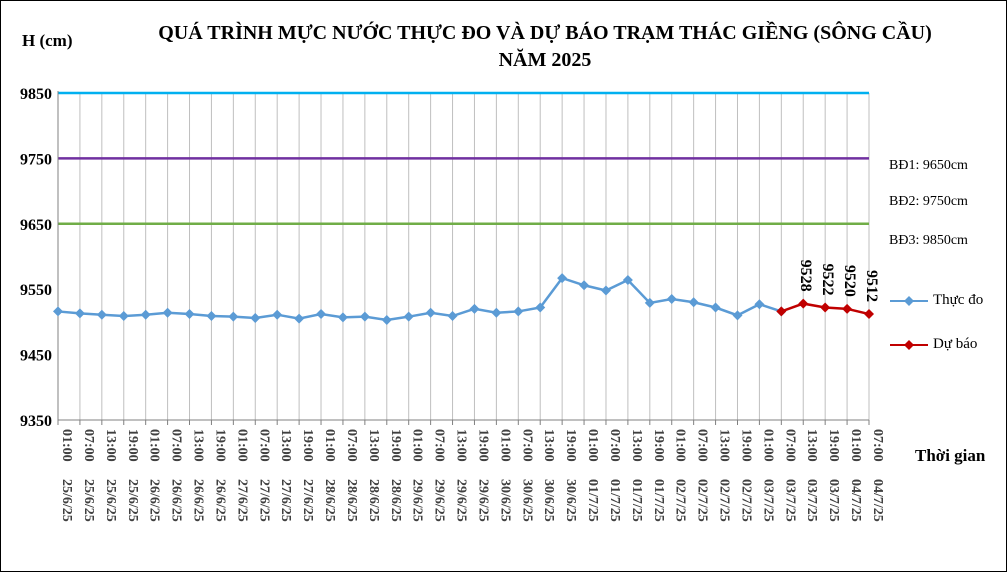 The image size is (1007, 572). What do you see at coordinates (955, 344) in the screenshot?
I see `legend-label-du-bao: Dự báo` at bounding box center [955, 344].